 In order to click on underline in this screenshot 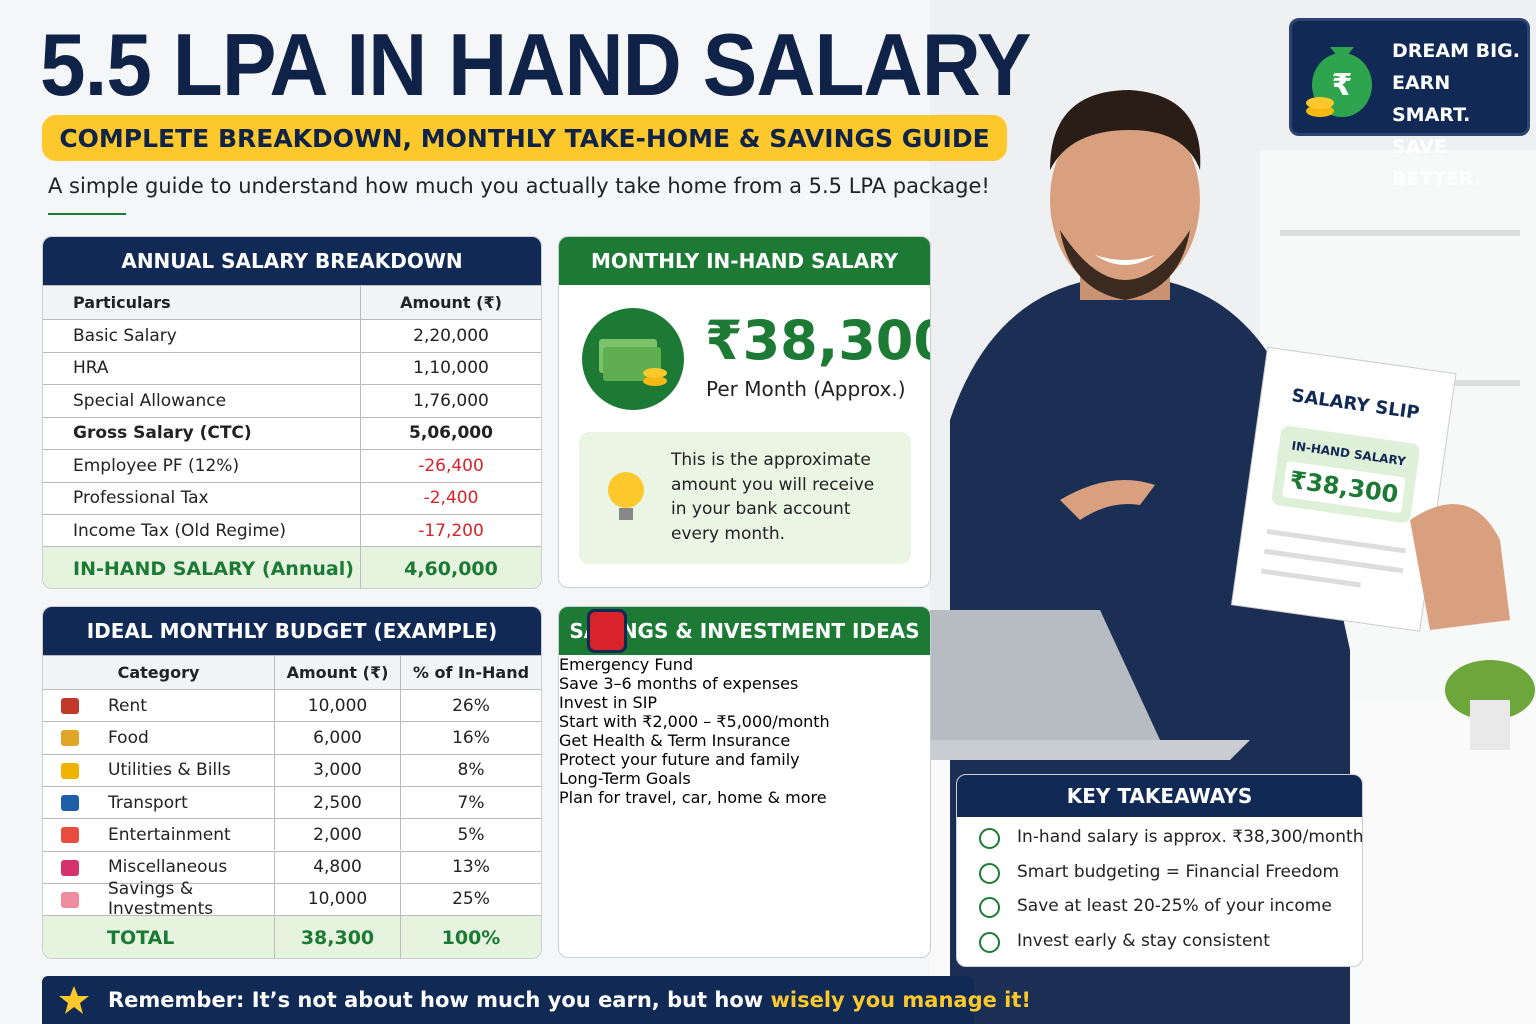, I will do `click(87, 214)`.